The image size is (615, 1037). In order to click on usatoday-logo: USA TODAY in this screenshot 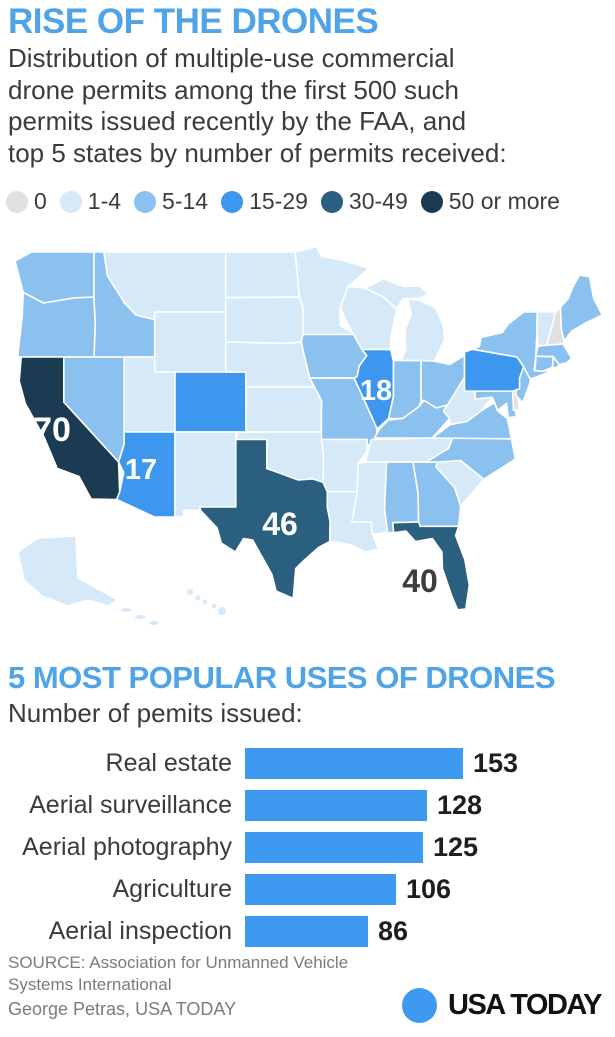, I will do `click(502, 1005)`.